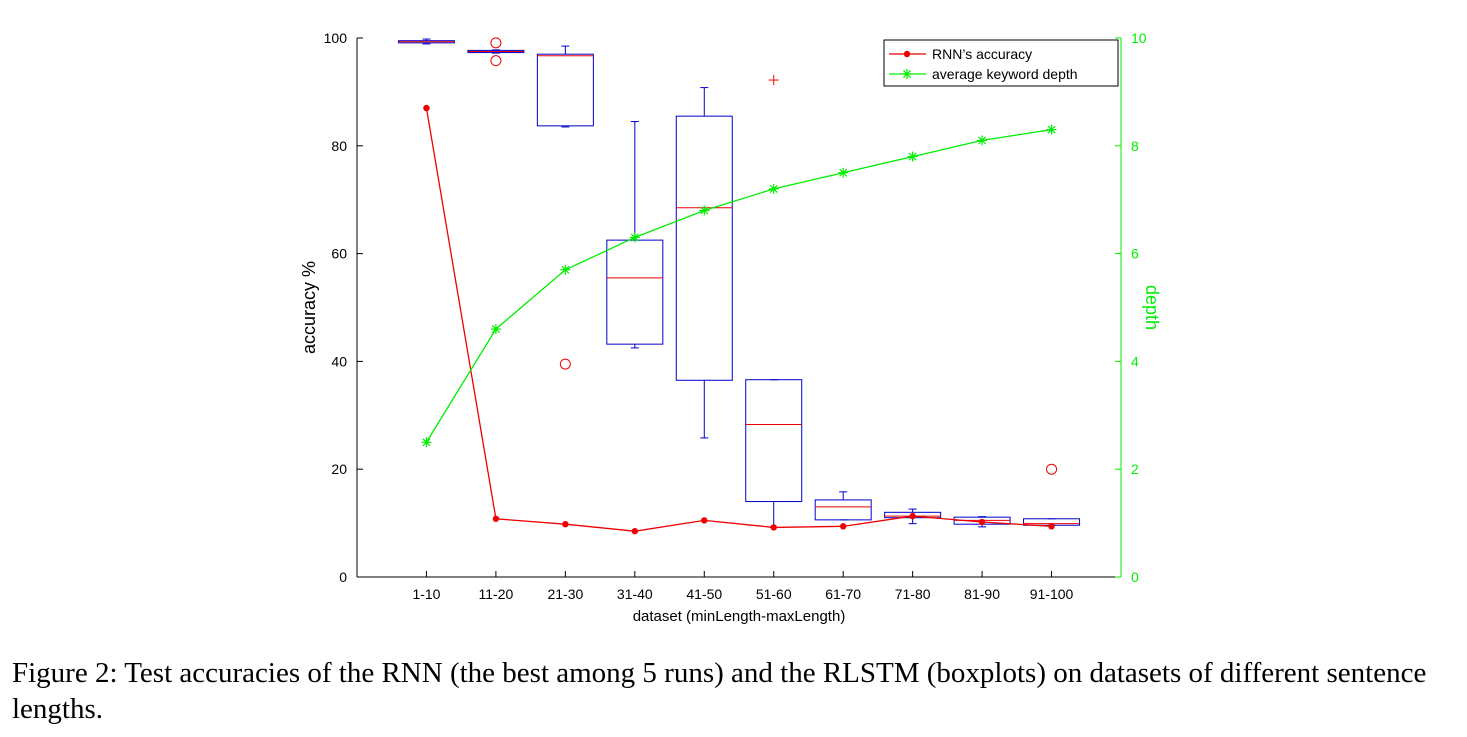  I want to click on y2-tick-label: 8, so click(1135, 146).